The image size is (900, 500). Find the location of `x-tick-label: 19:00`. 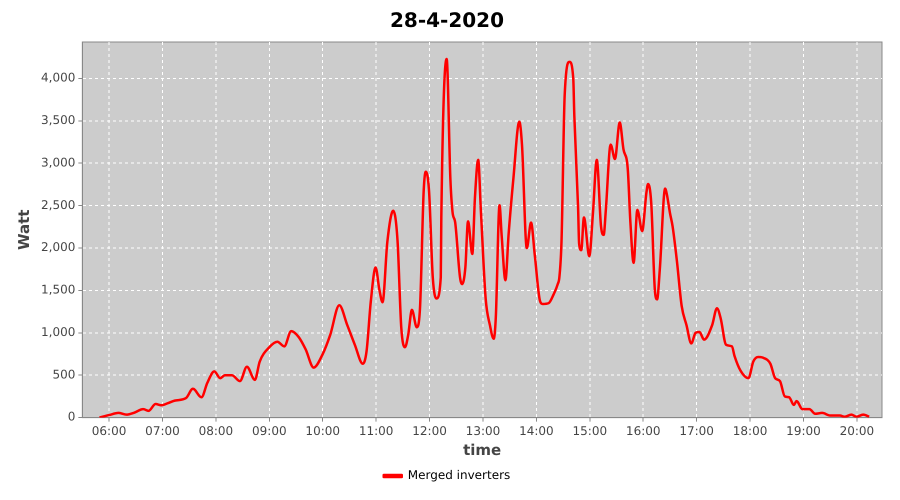

x-tick-label: 19:00 is located at coordinates (803, 431).